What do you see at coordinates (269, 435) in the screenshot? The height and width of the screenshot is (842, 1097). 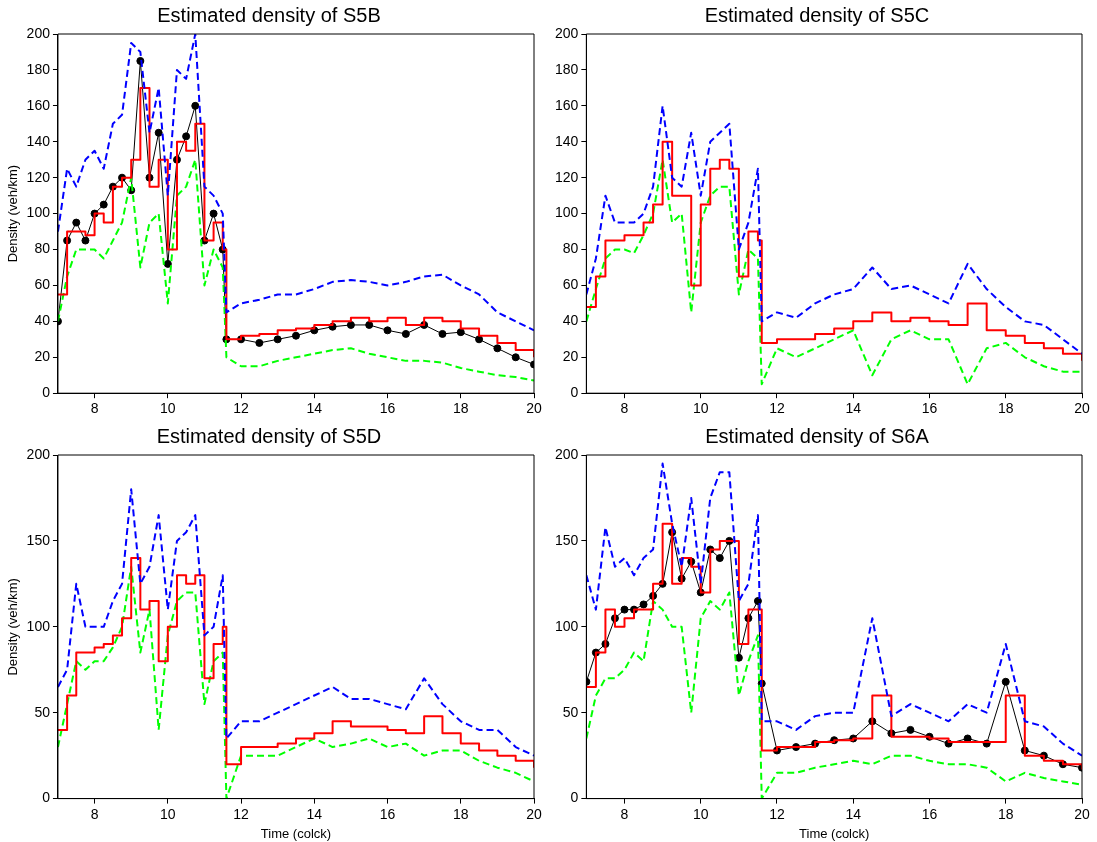 I see `chart-title: Estimated density of S5D` at bounding box center [269, 435].